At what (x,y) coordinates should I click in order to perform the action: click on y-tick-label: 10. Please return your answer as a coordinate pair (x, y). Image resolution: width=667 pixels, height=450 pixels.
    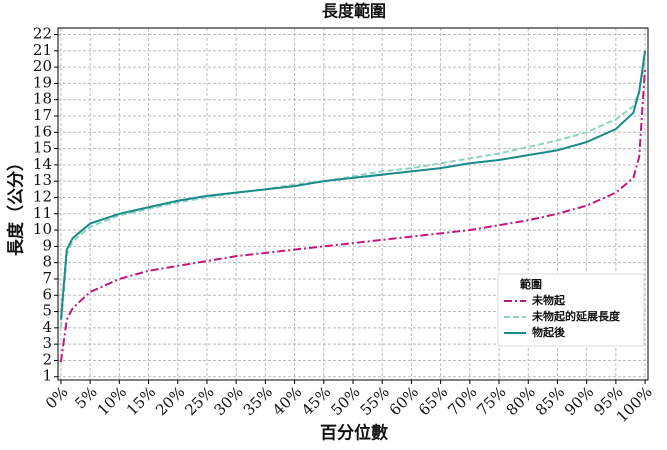
    Looking at the image, I should click on (42, 229).